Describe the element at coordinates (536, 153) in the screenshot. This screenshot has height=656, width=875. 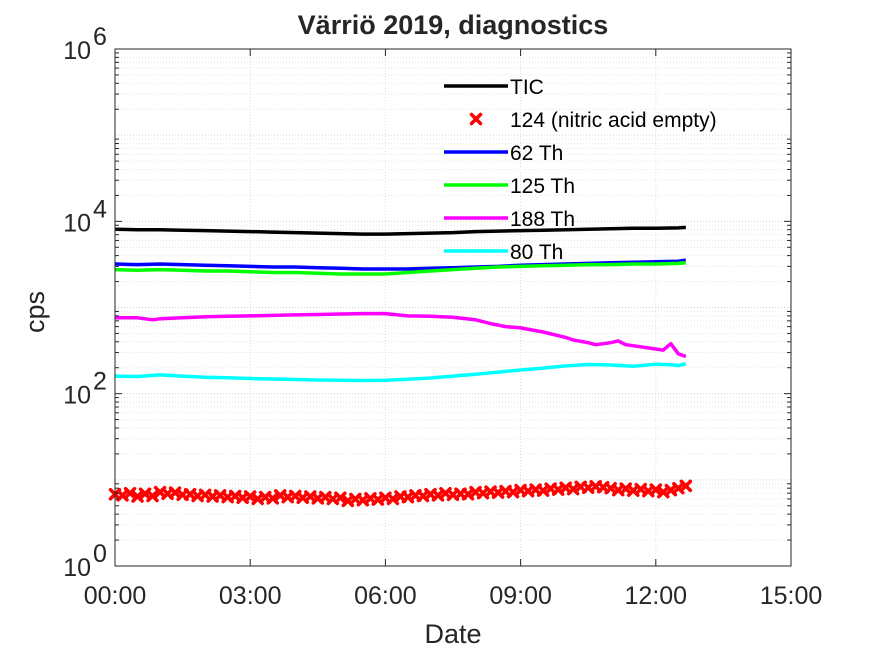
I see `legend-label-62-th: 62 Th` at that location.